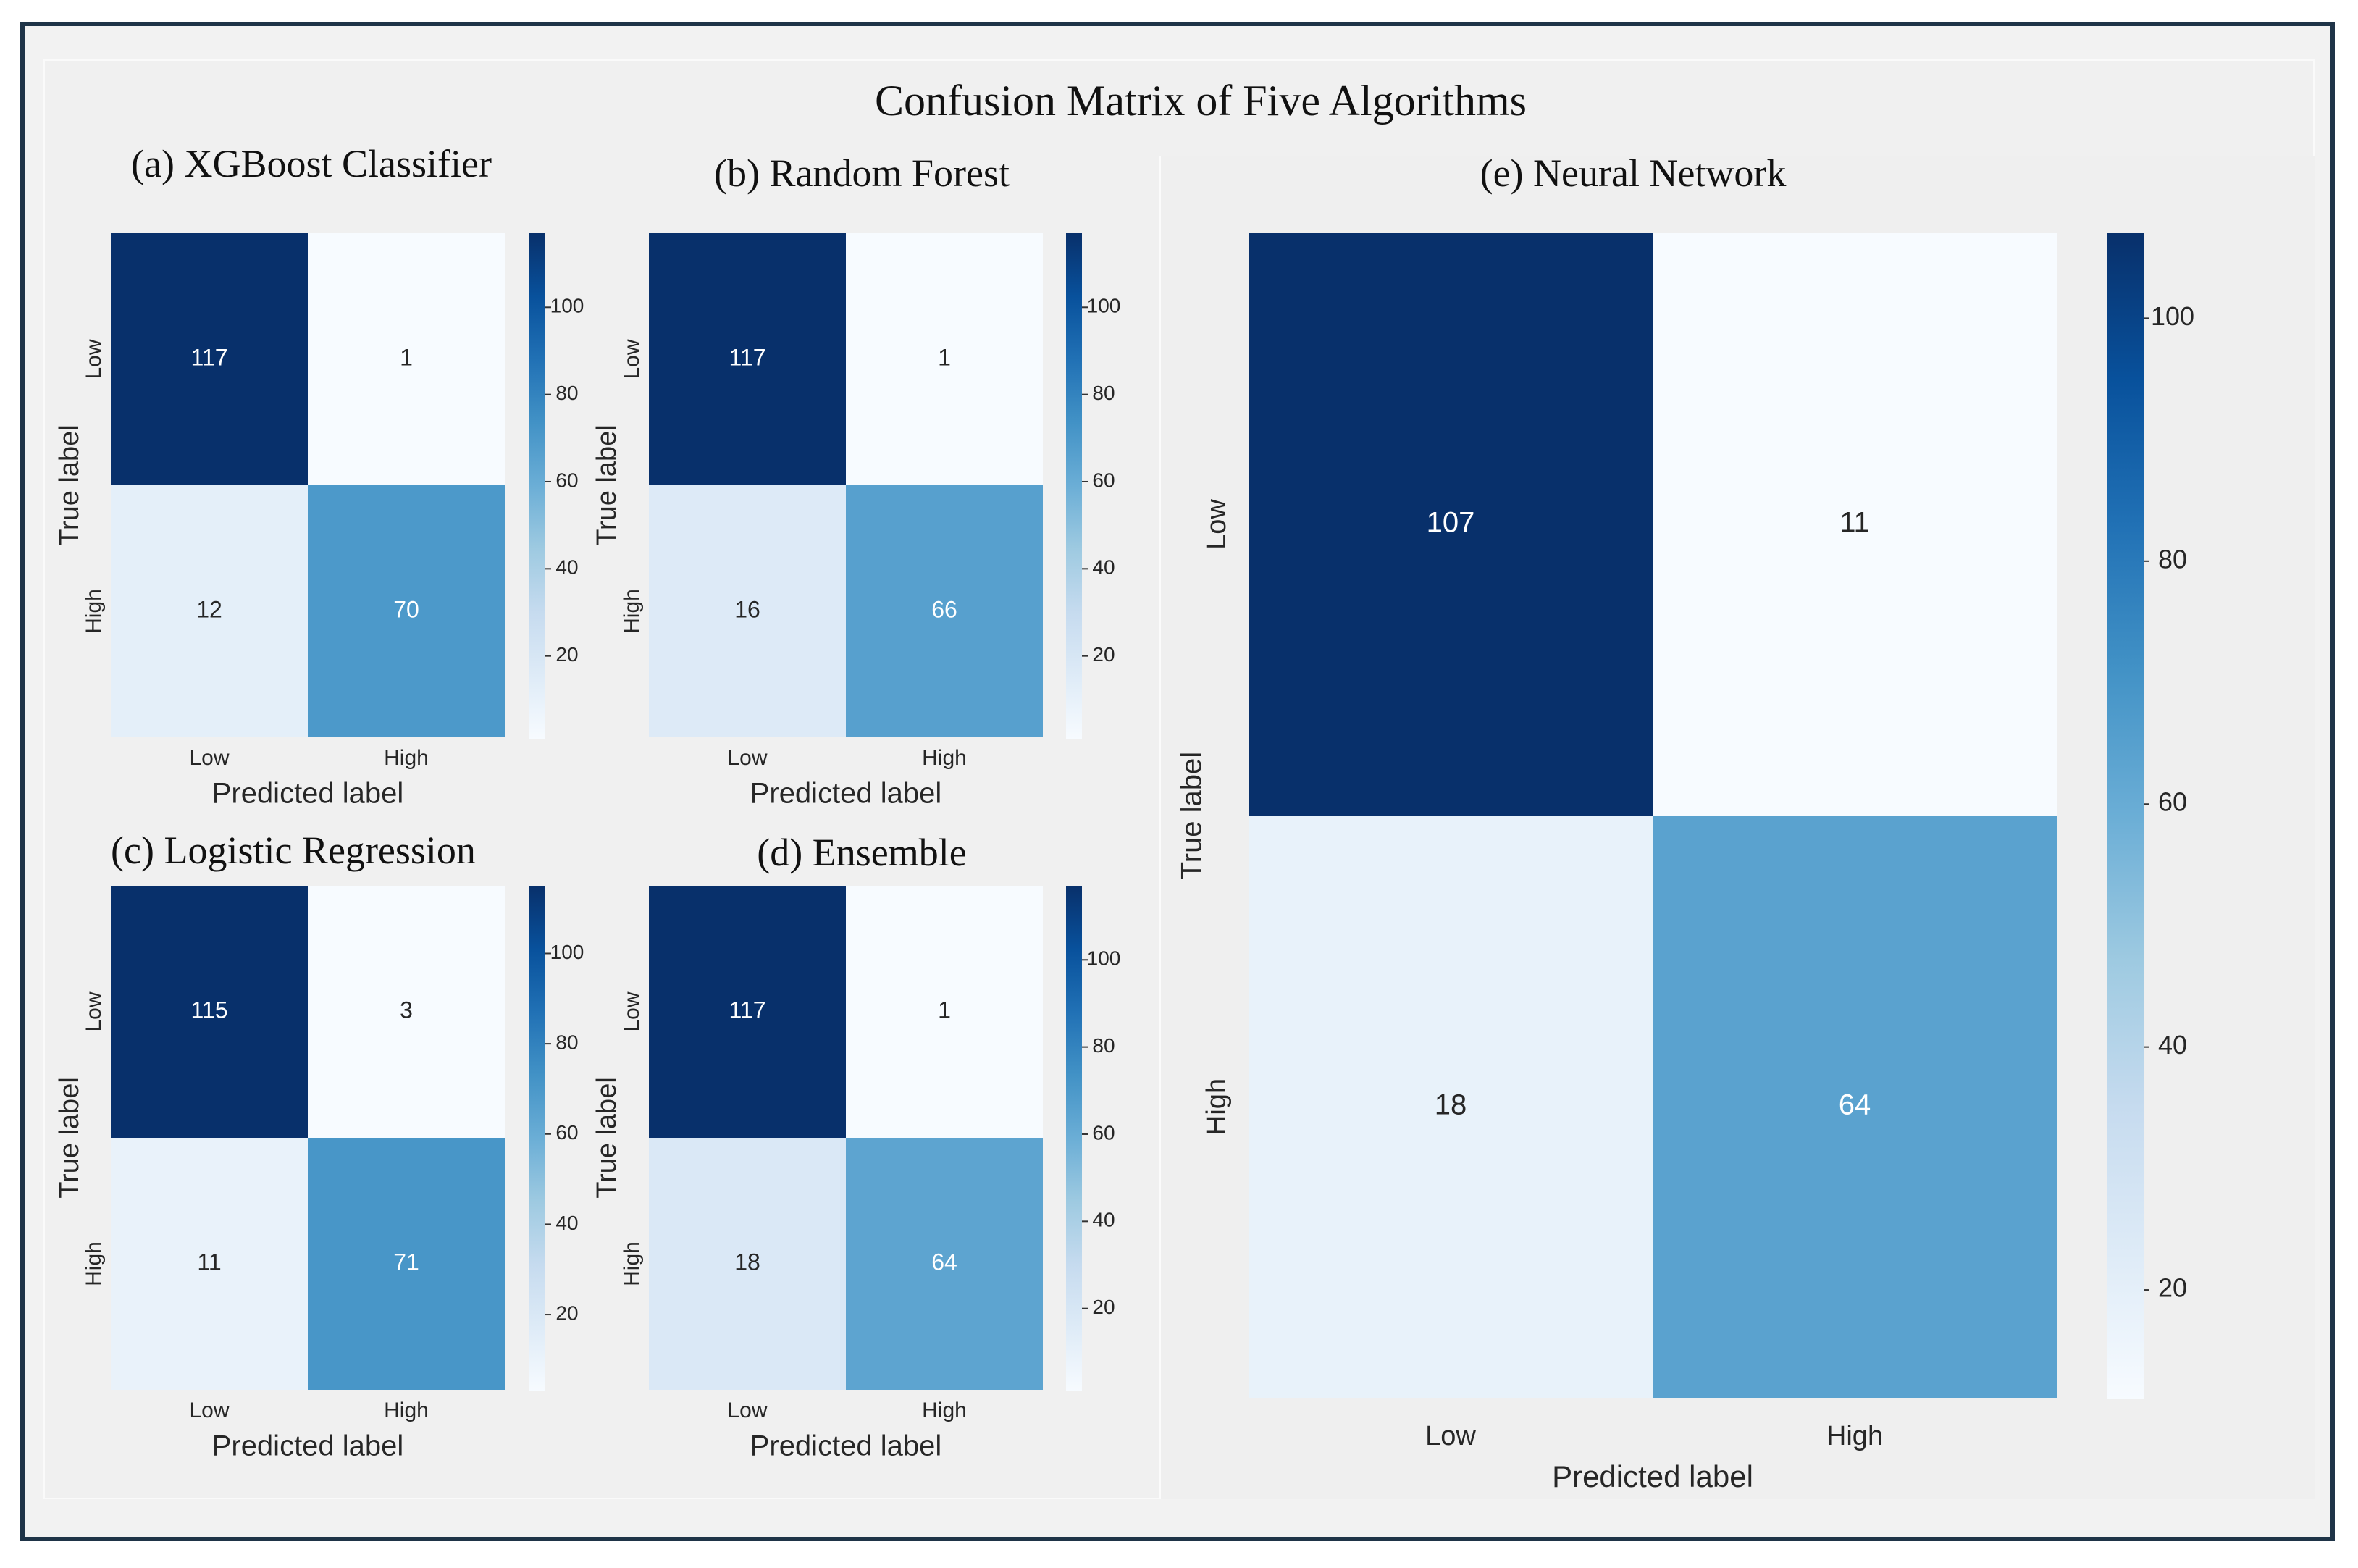 This screenshot has width=2358, height=1568. What do you see at coordinates (862, 173) in the screenshot?
I see `panel-title-random-forest: (b) Random Forest` at bounding box center [862, 173].